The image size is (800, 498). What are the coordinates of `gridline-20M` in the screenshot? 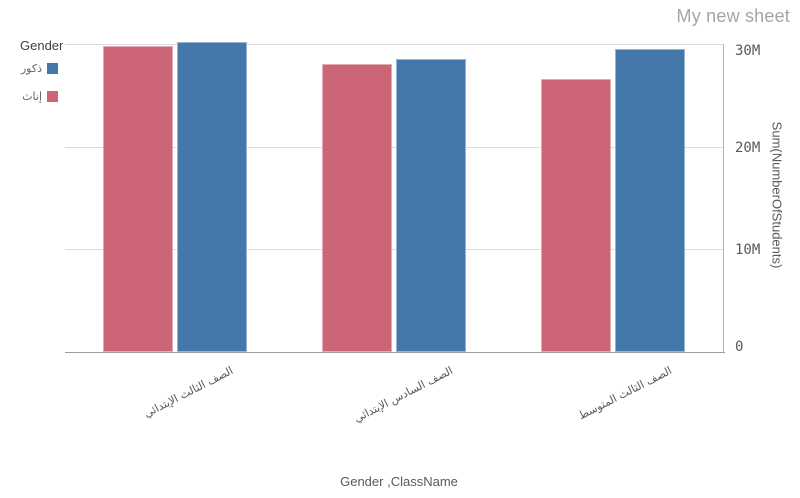 It's located at (394, 147).